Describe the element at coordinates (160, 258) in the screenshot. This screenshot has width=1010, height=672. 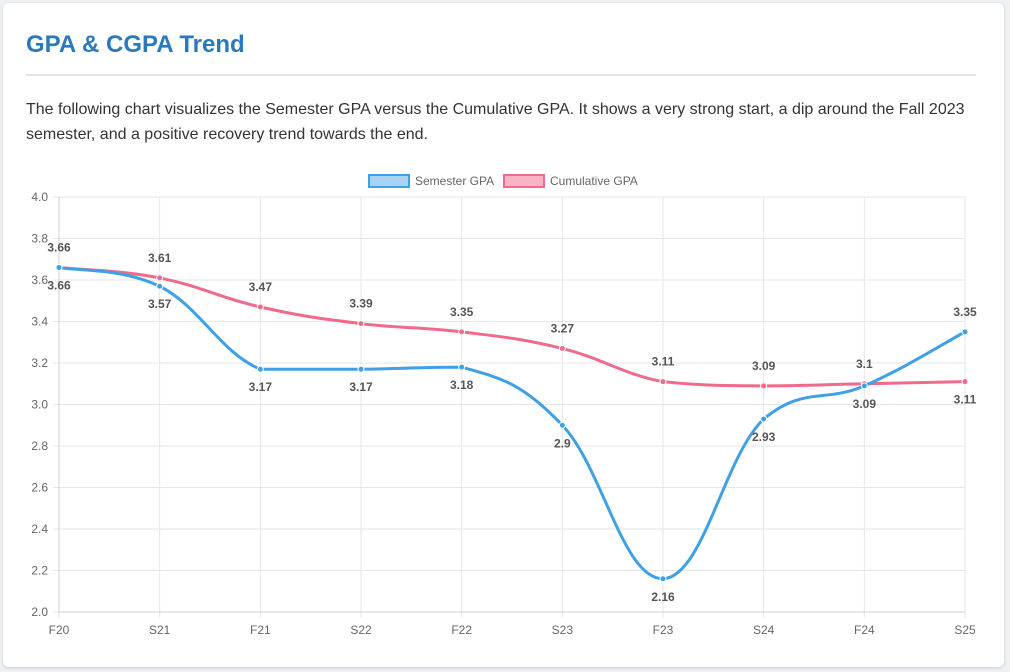
I see `cumulative-data-label: 3.61` at that location.